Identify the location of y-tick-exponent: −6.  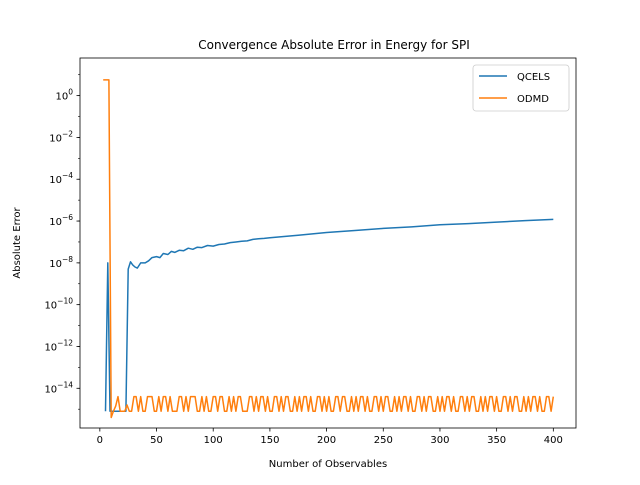
(67, 217).